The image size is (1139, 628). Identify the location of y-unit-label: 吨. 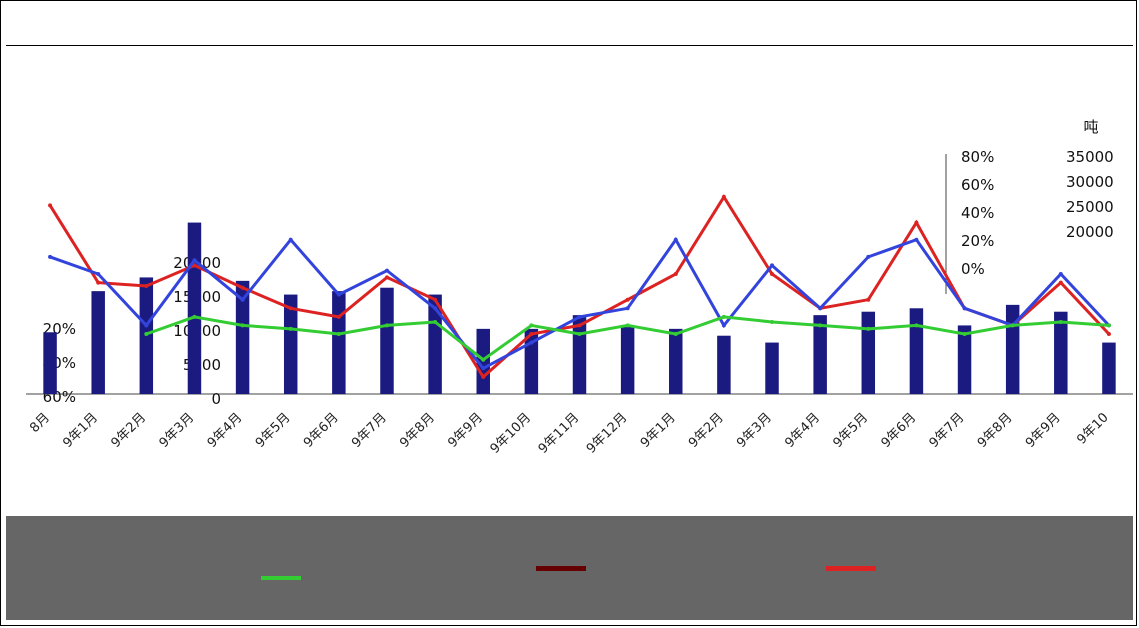
(1090, 127).